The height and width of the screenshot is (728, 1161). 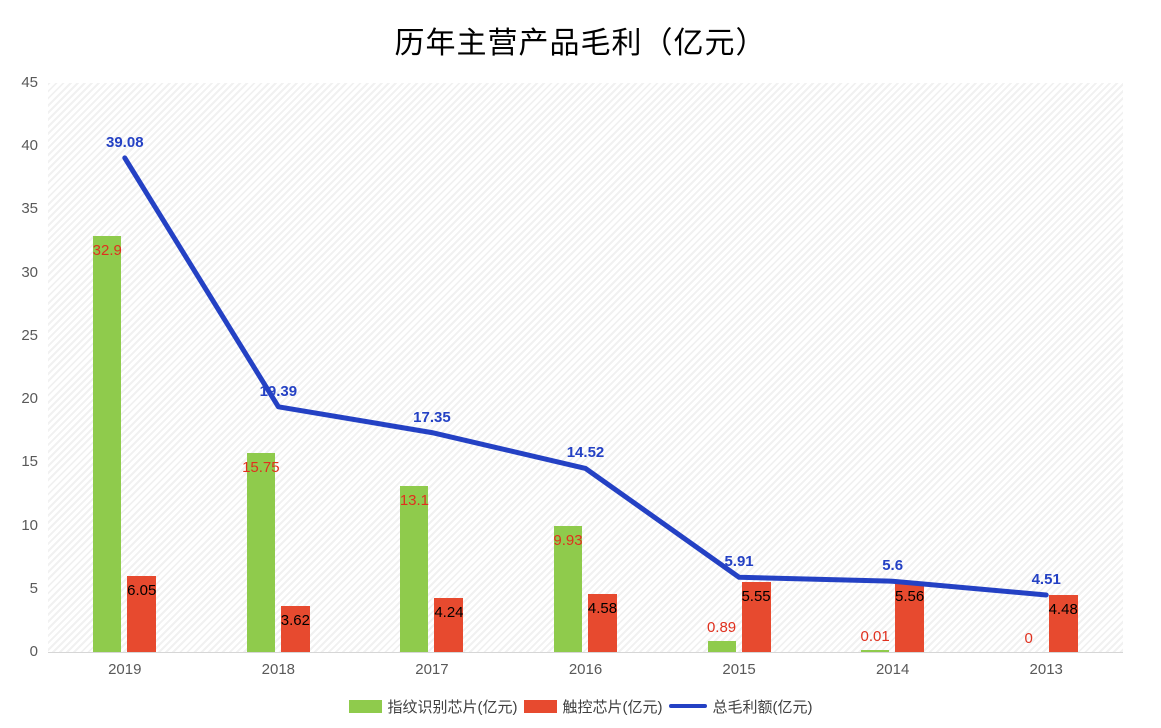 What do you see at coordinates (29, 209) in the screenshot?
I see `y-axis-tick-label: 35` at bounding box center [29, 209].